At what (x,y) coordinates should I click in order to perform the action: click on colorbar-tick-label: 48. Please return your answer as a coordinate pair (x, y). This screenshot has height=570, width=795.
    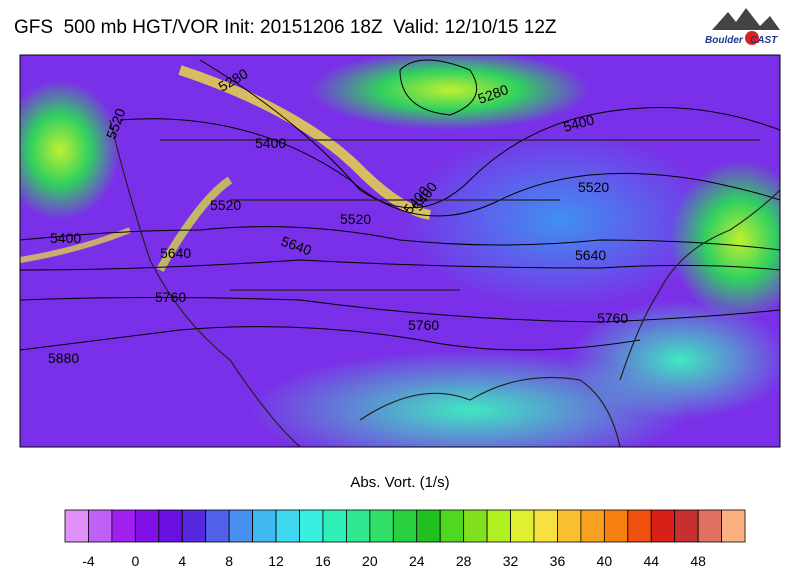
    Looking at the image, I should click on (698, 561).